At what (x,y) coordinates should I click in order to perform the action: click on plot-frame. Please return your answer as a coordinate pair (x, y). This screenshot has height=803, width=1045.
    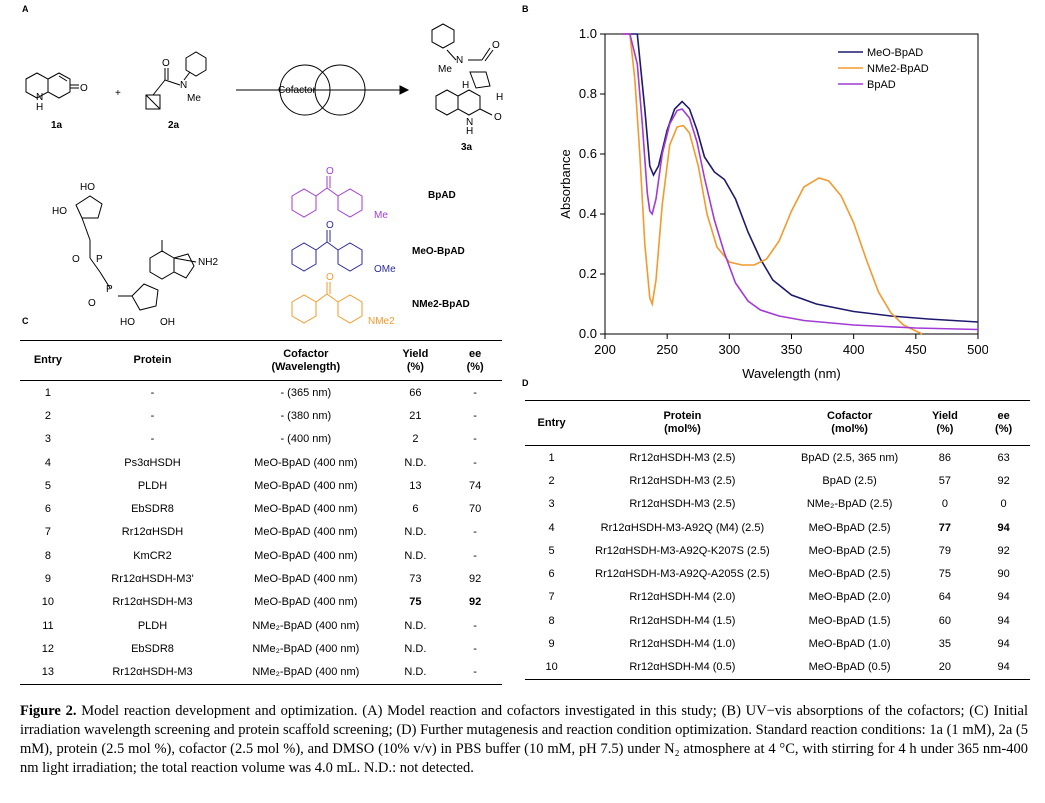
    Looking at the image, I should click on (791, 184).